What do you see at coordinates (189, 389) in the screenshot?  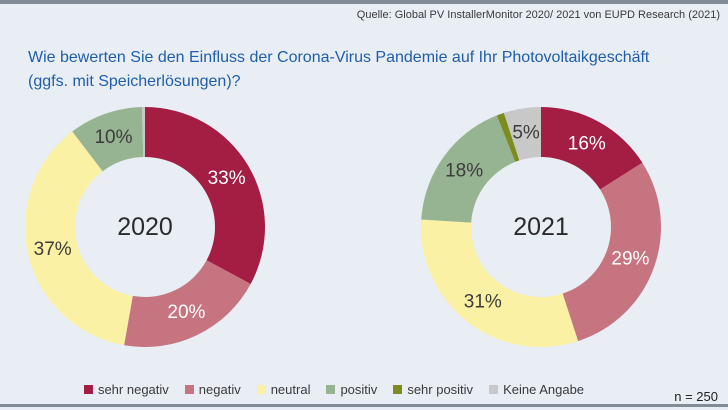 I see `legend-swatch-negativ` at bounding box center [189, 389].